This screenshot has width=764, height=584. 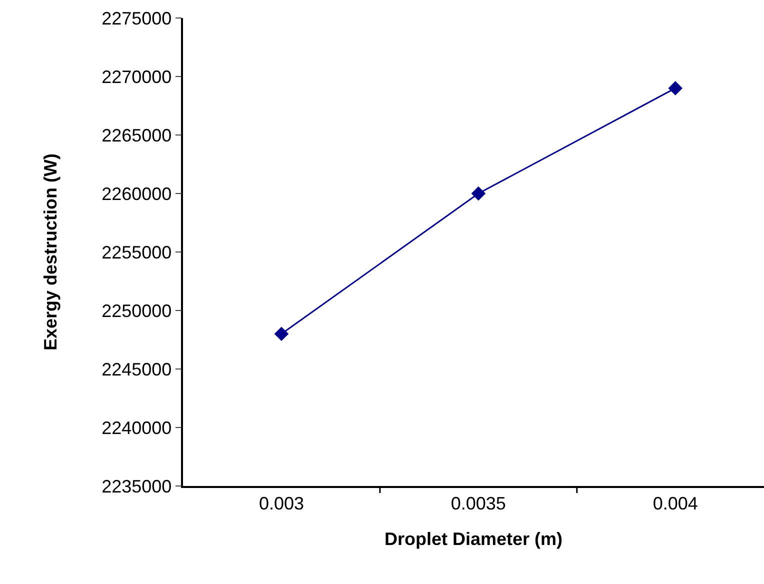 What do you see at coordinates (281, 503) in the screenshot?
I see `x-tick-label: 0.003` at bounding box center [281, 503].